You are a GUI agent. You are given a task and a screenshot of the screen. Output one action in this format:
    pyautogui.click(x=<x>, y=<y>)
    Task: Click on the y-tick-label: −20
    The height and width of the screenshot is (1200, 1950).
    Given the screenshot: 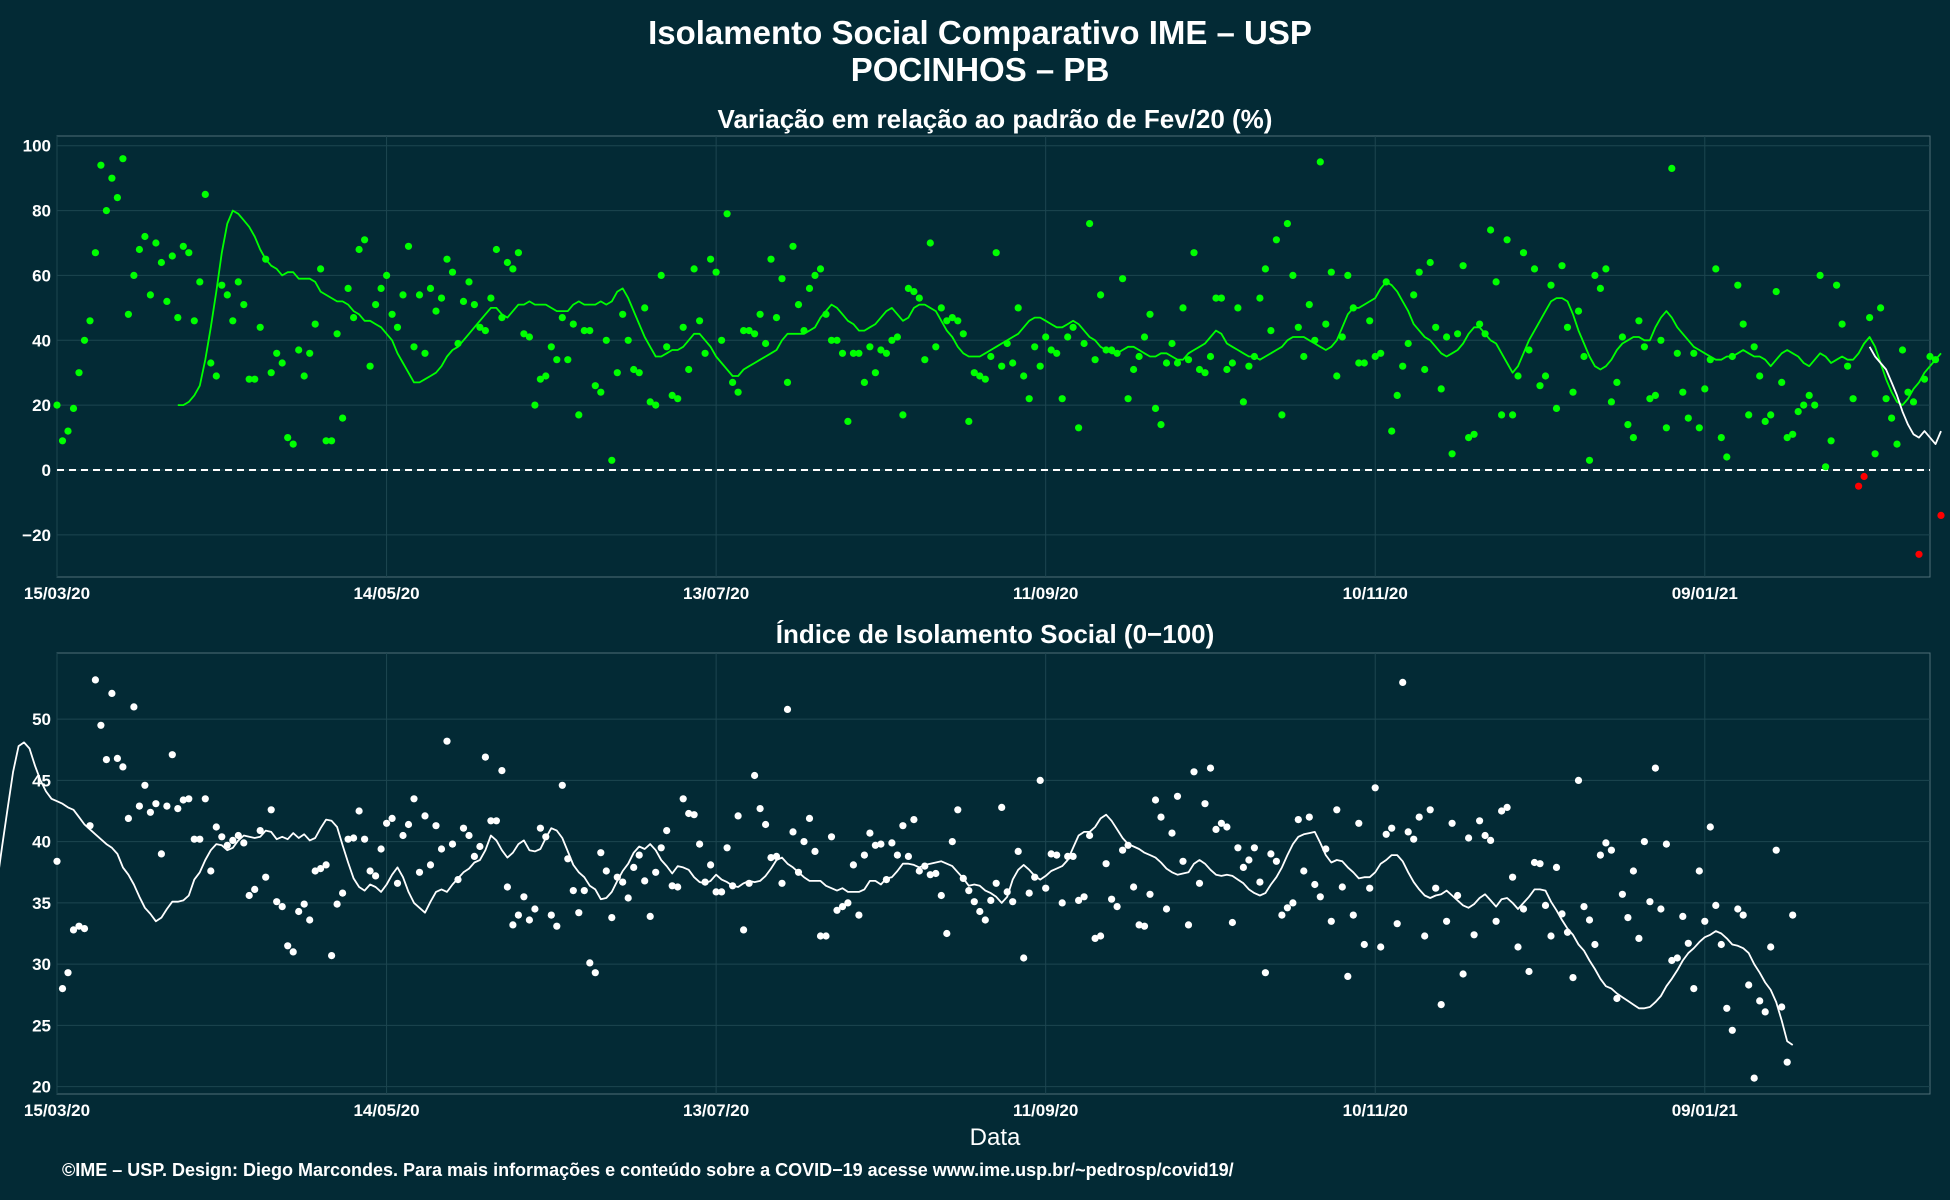 What is the action you would take?
    pyautogui.click(x=36, y=535)
    